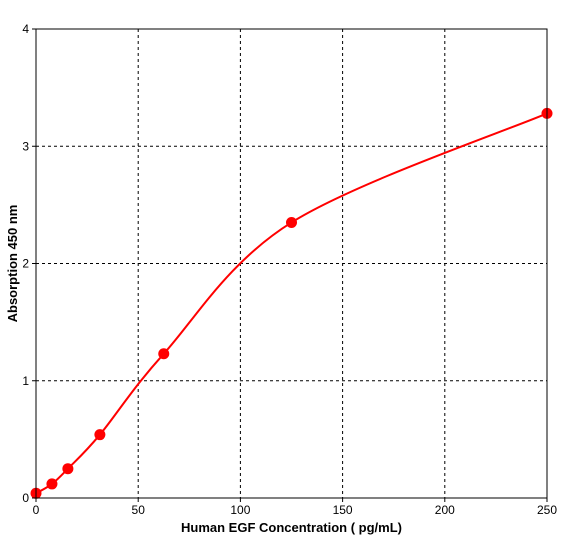 This screenshot has width=575, height=543. I want to click on y-tick-label: 0, so click(25, 498).